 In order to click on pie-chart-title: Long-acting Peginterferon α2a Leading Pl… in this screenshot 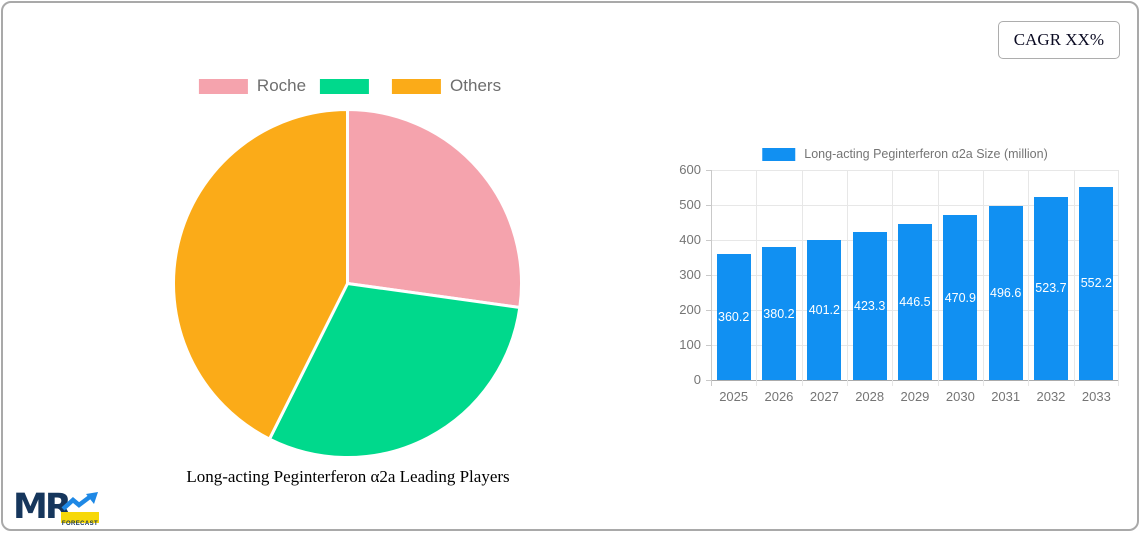, I will do `click(348, 476)`.